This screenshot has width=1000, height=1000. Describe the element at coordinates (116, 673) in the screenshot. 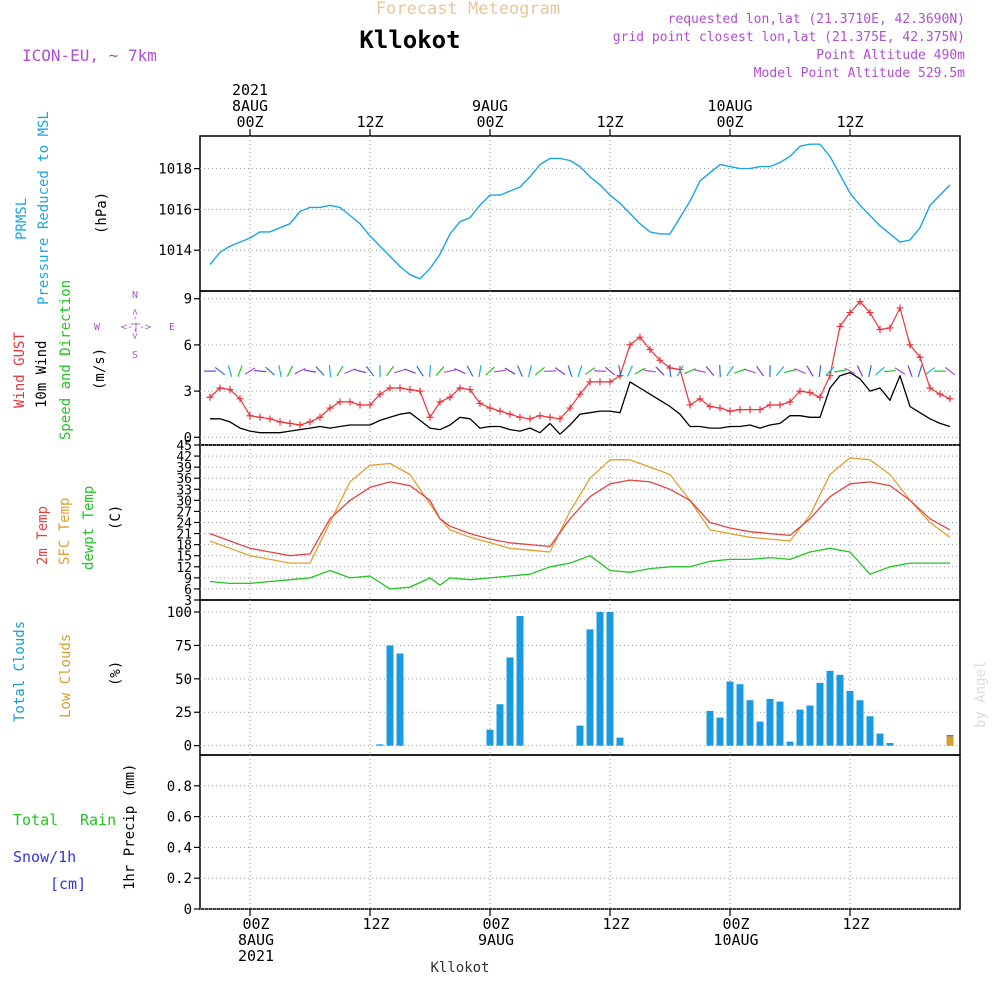

I see `p4-unit: (%)` at that location.